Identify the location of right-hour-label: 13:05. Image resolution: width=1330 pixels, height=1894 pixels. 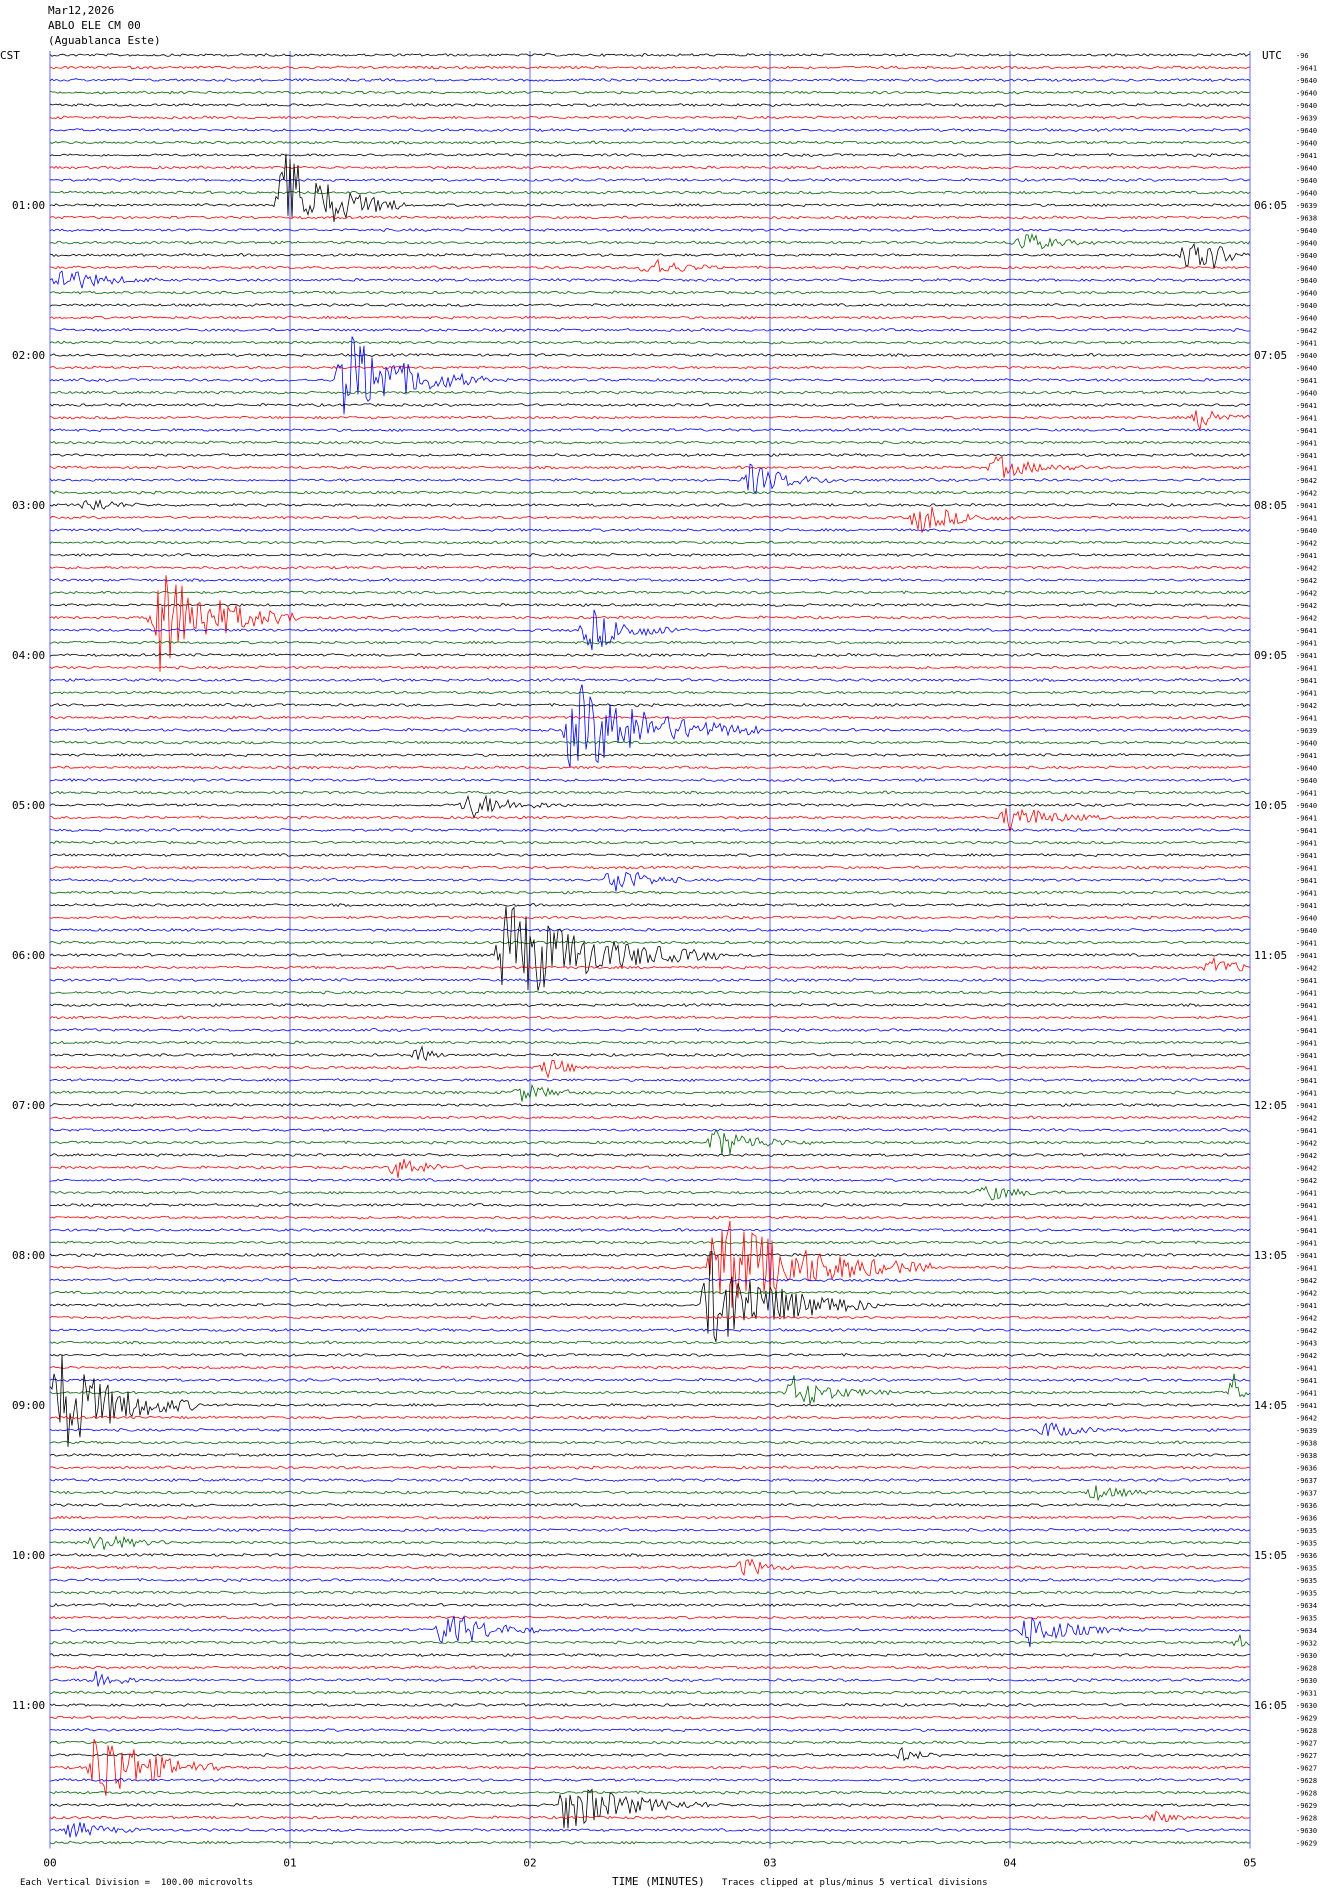
(1270, 1255).